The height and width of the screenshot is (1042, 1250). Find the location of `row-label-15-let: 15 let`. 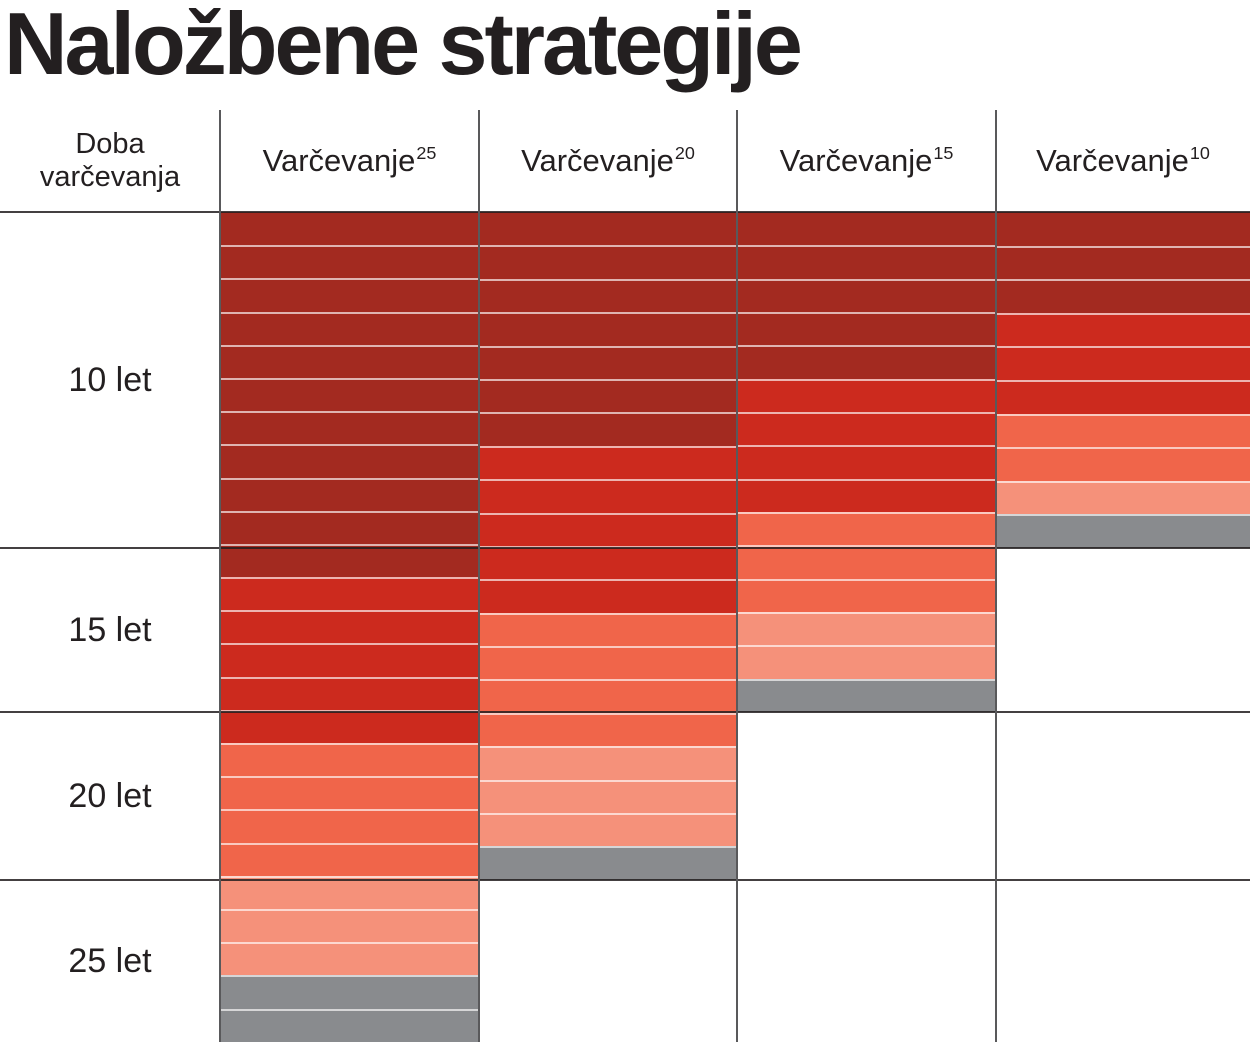

row-label-15-let: 15 let is located at coordinates (110, 629).